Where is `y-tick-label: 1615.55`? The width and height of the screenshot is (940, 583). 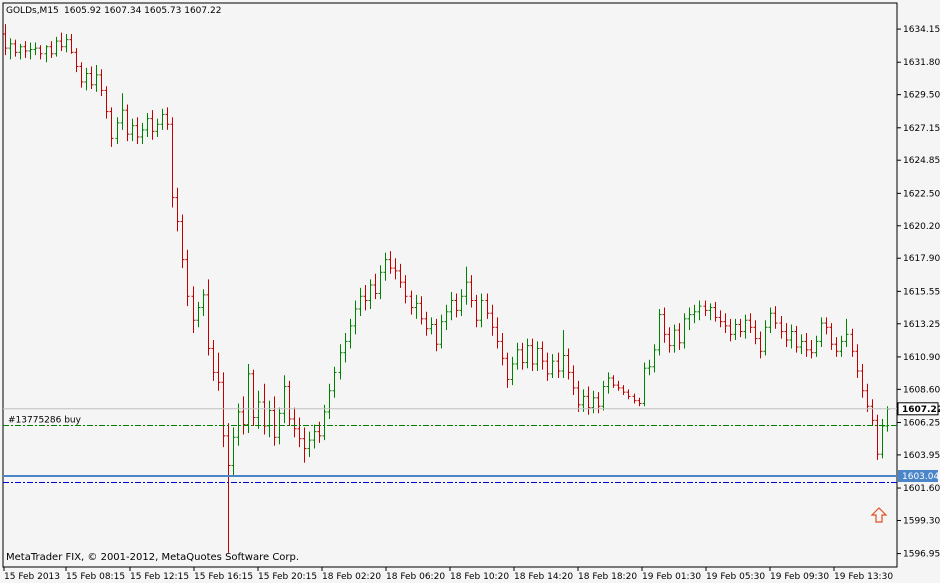
y-tick-label: 1615.55 is located at coordinates (921, 292).